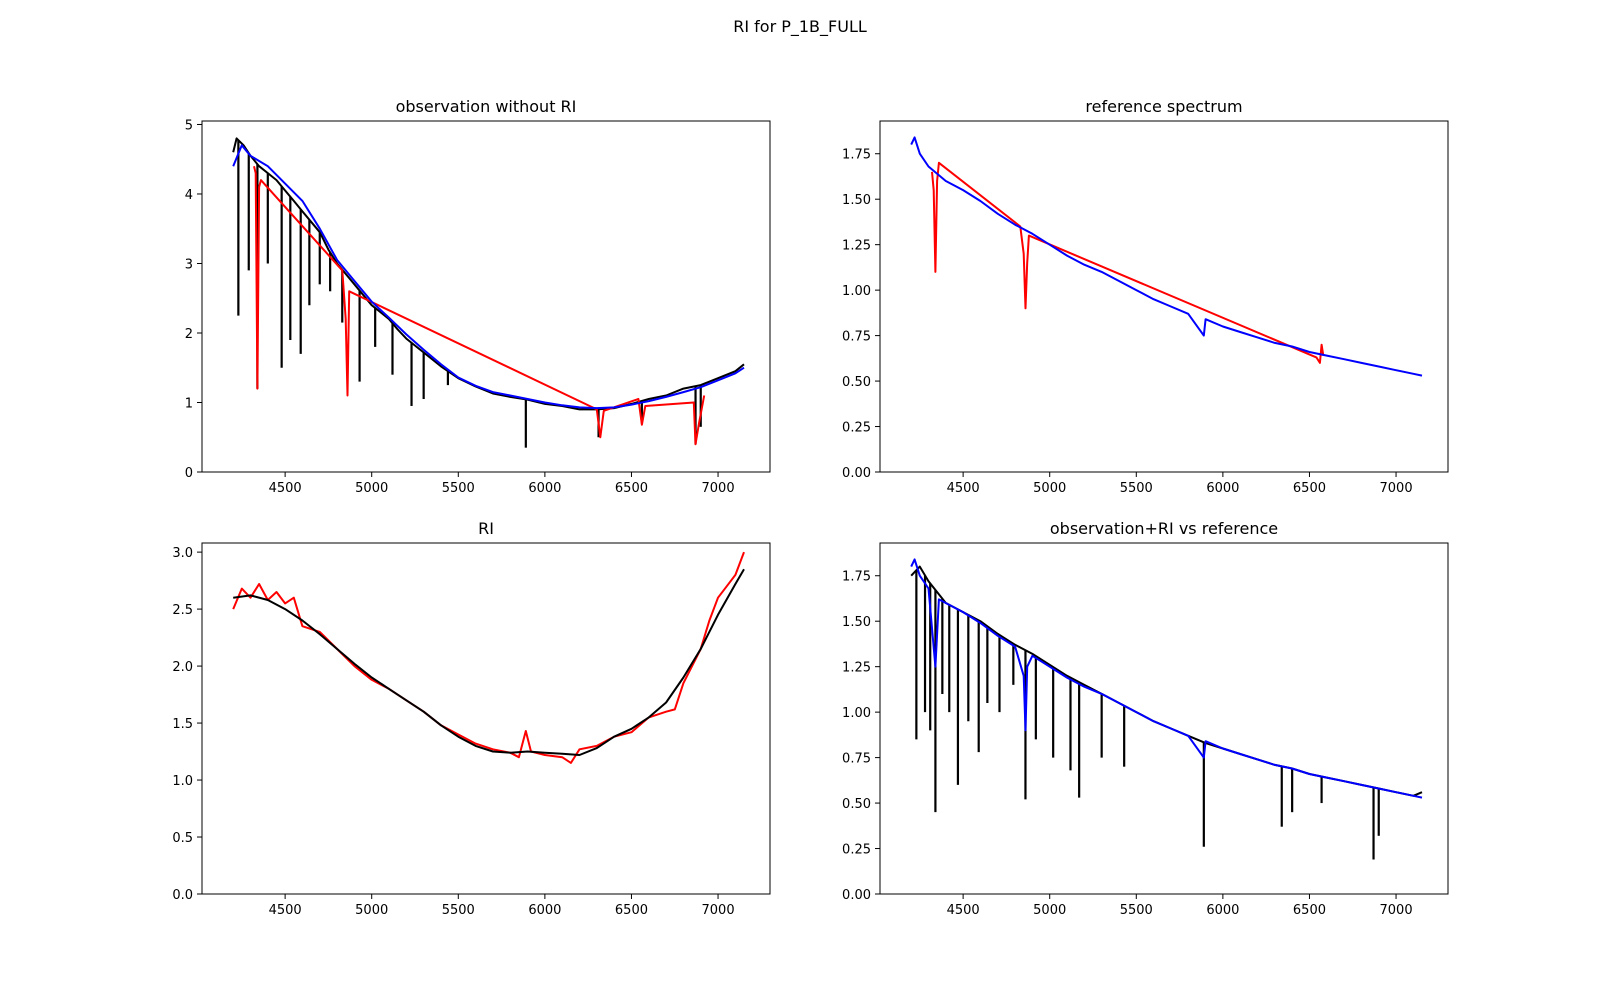 This screenshot has height=1000, width=1600. I want to click on y-tick-label: 1, so click(189, 403).